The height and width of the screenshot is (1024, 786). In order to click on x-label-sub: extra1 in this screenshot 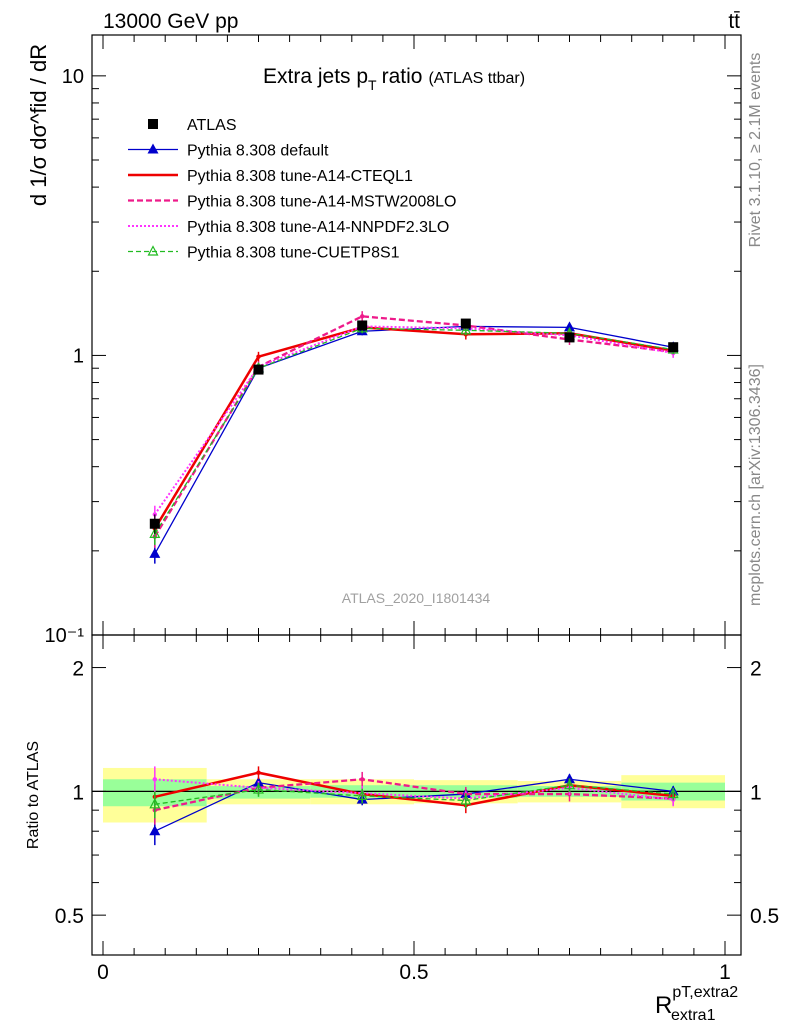, I will do `click(693, 1015)`.